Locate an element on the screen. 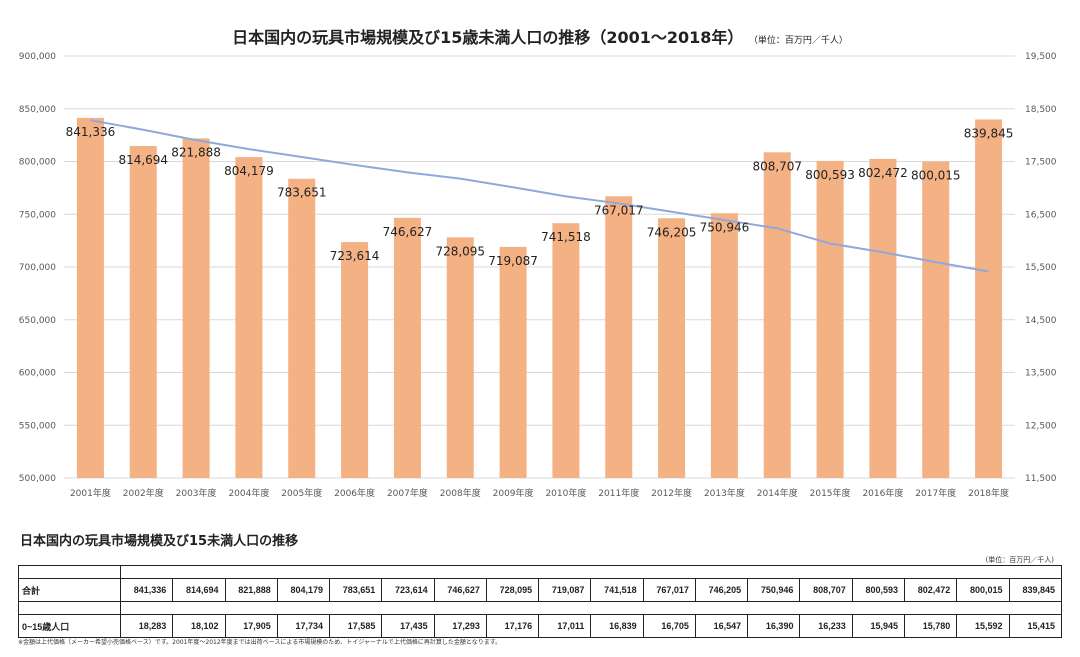  table-cell: 767,017 is located at coordinates (669, 590).